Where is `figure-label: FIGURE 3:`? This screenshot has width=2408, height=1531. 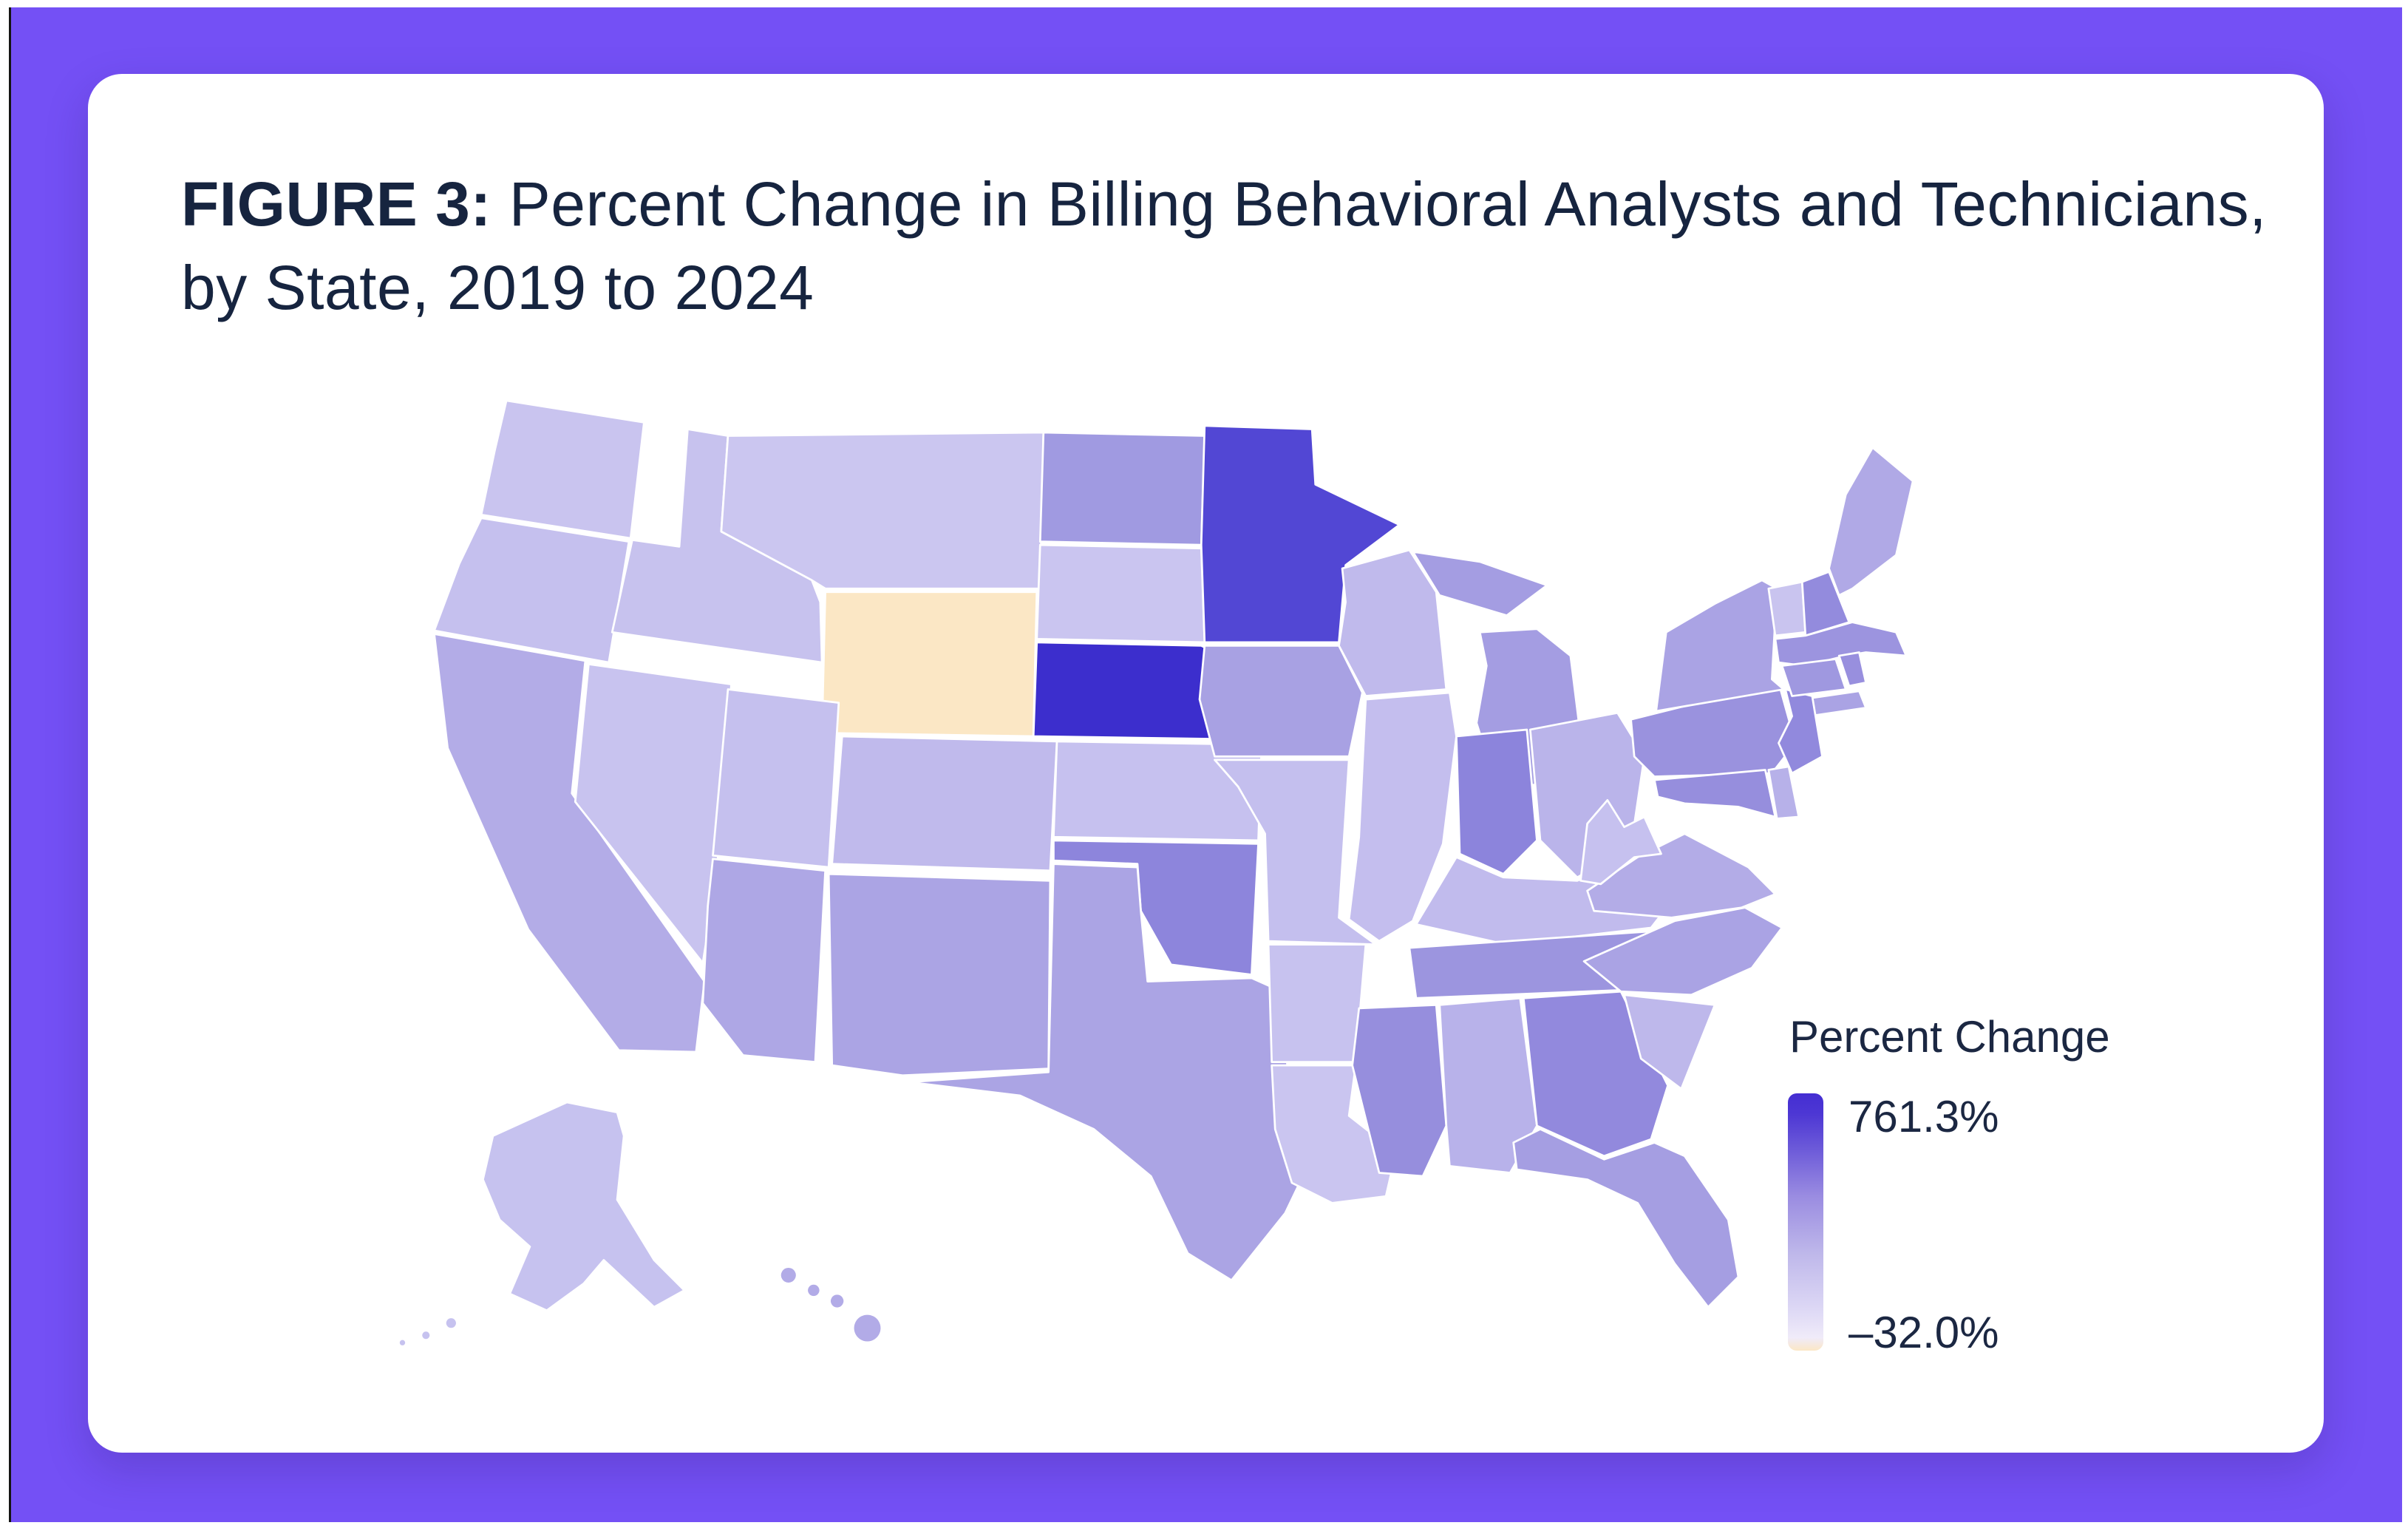 figure-label: FIGURE 3: is located at coordinates (336, 205).